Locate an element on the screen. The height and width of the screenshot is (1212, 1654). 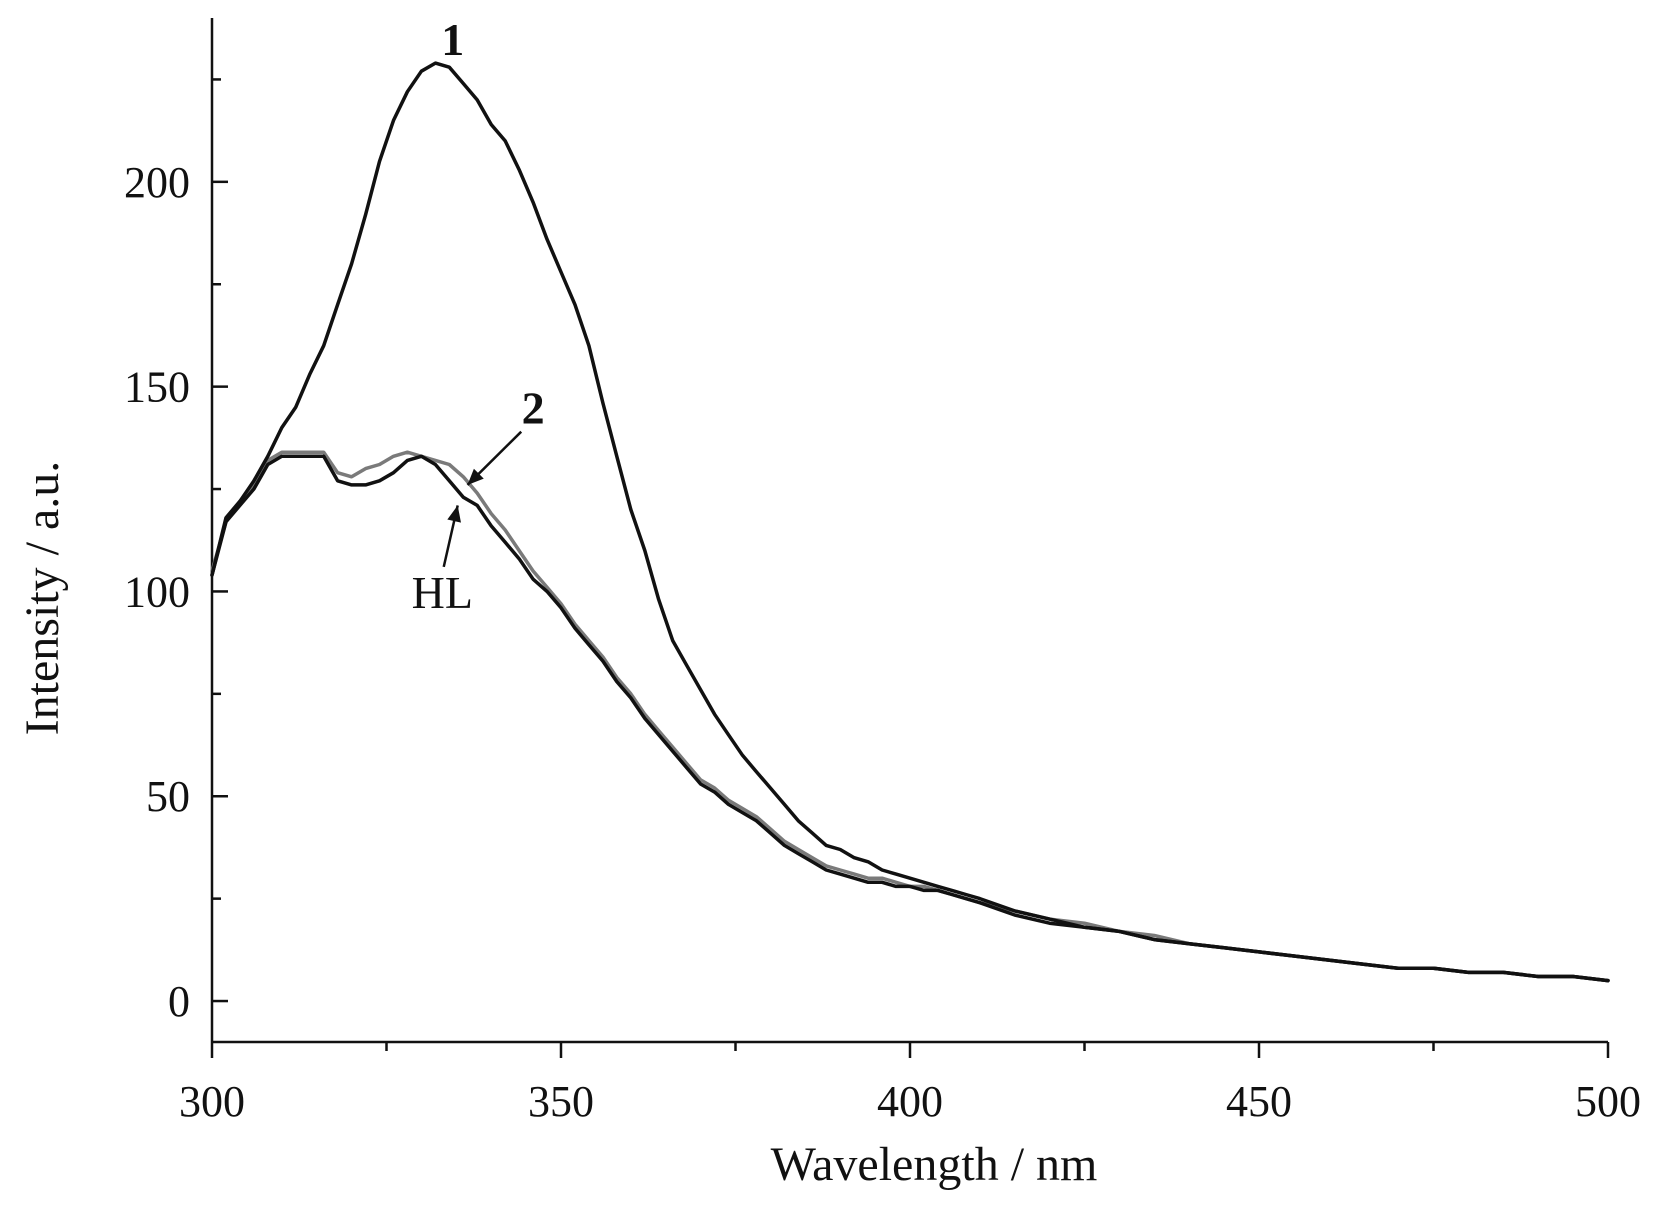
y-axis-title: Intensity / a.u. is located at coordinates (42, 598).